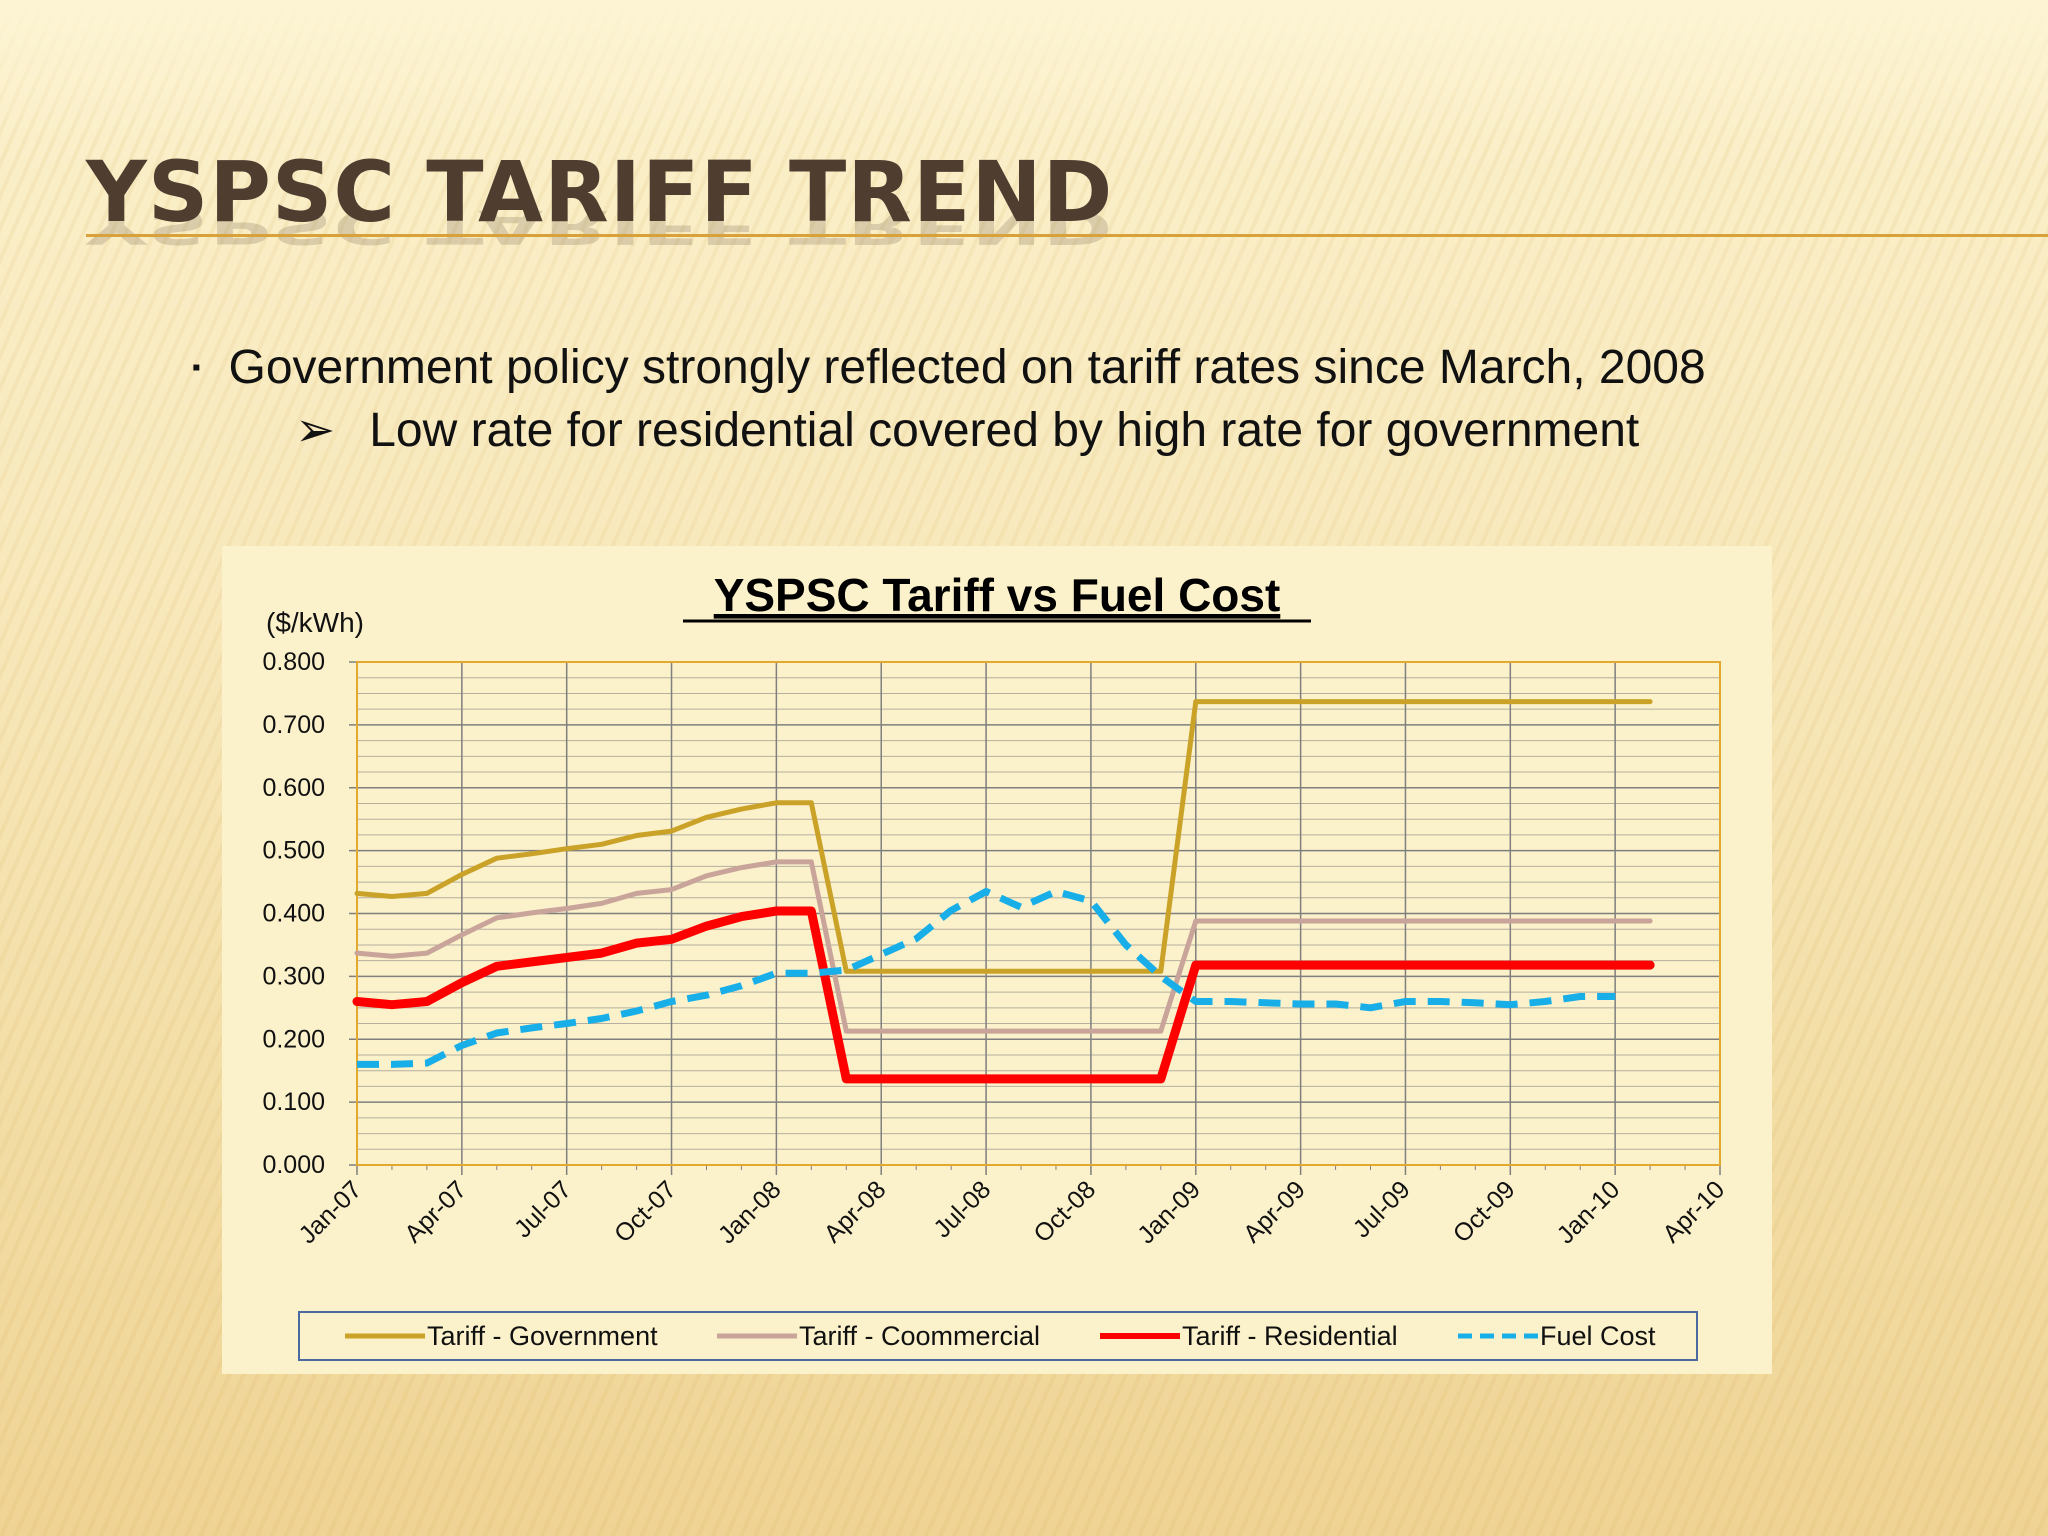 The height and width of the screenshot is (1536, 2048). What do you see at coordinates (1169, 1212) in the screenshot?
I see `x-tick-label: Jan-09` at bounding box center [1169, 1212].